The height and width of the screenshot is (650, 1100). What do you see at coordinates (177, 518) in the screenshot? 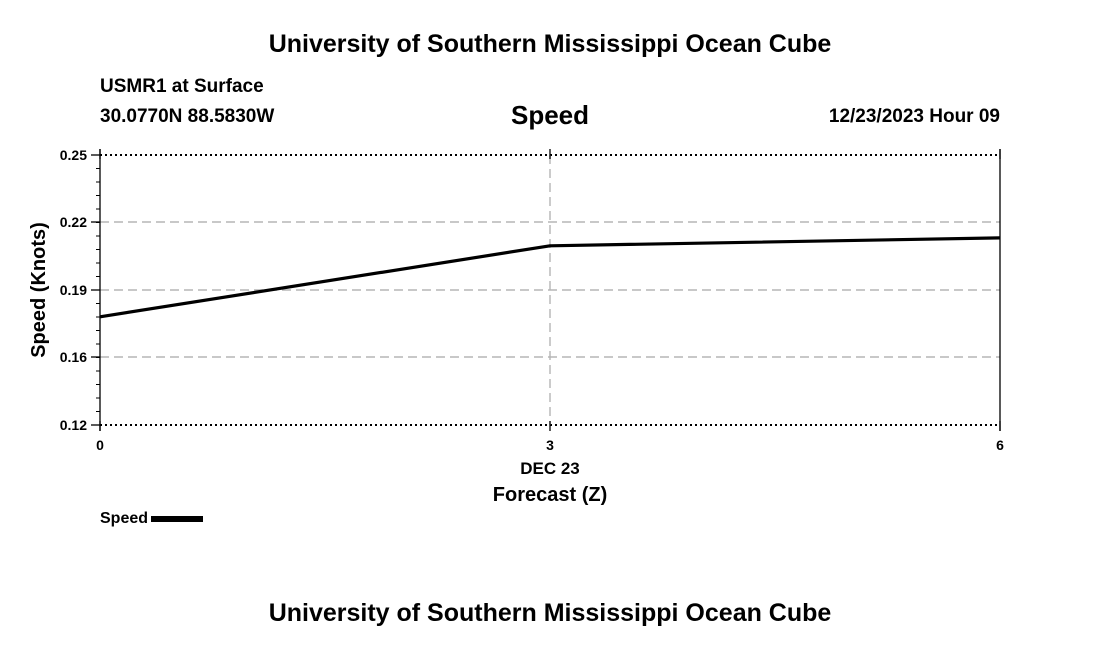
I see `legend-swatch` at bounding box center [177, 518].